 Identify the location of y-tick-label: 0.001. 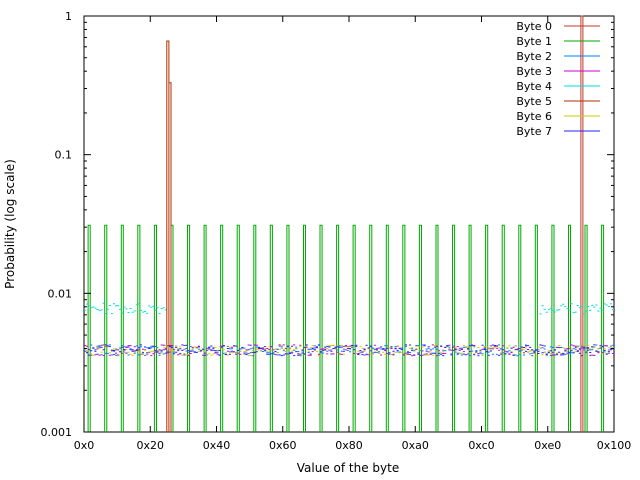
(57, 432).